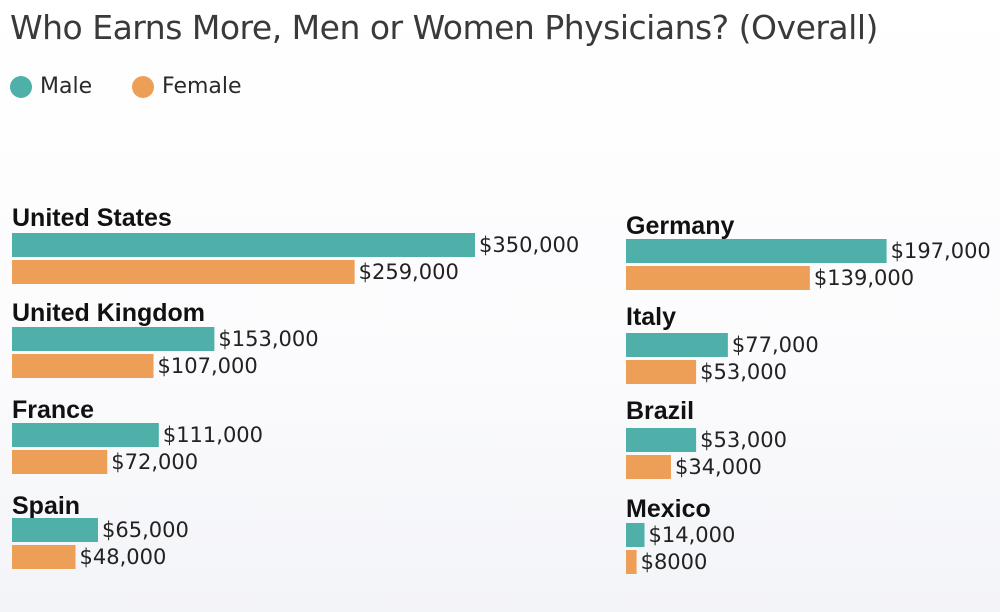  I want to click on value-label-male-spain: $65,000, so click(145, 530).